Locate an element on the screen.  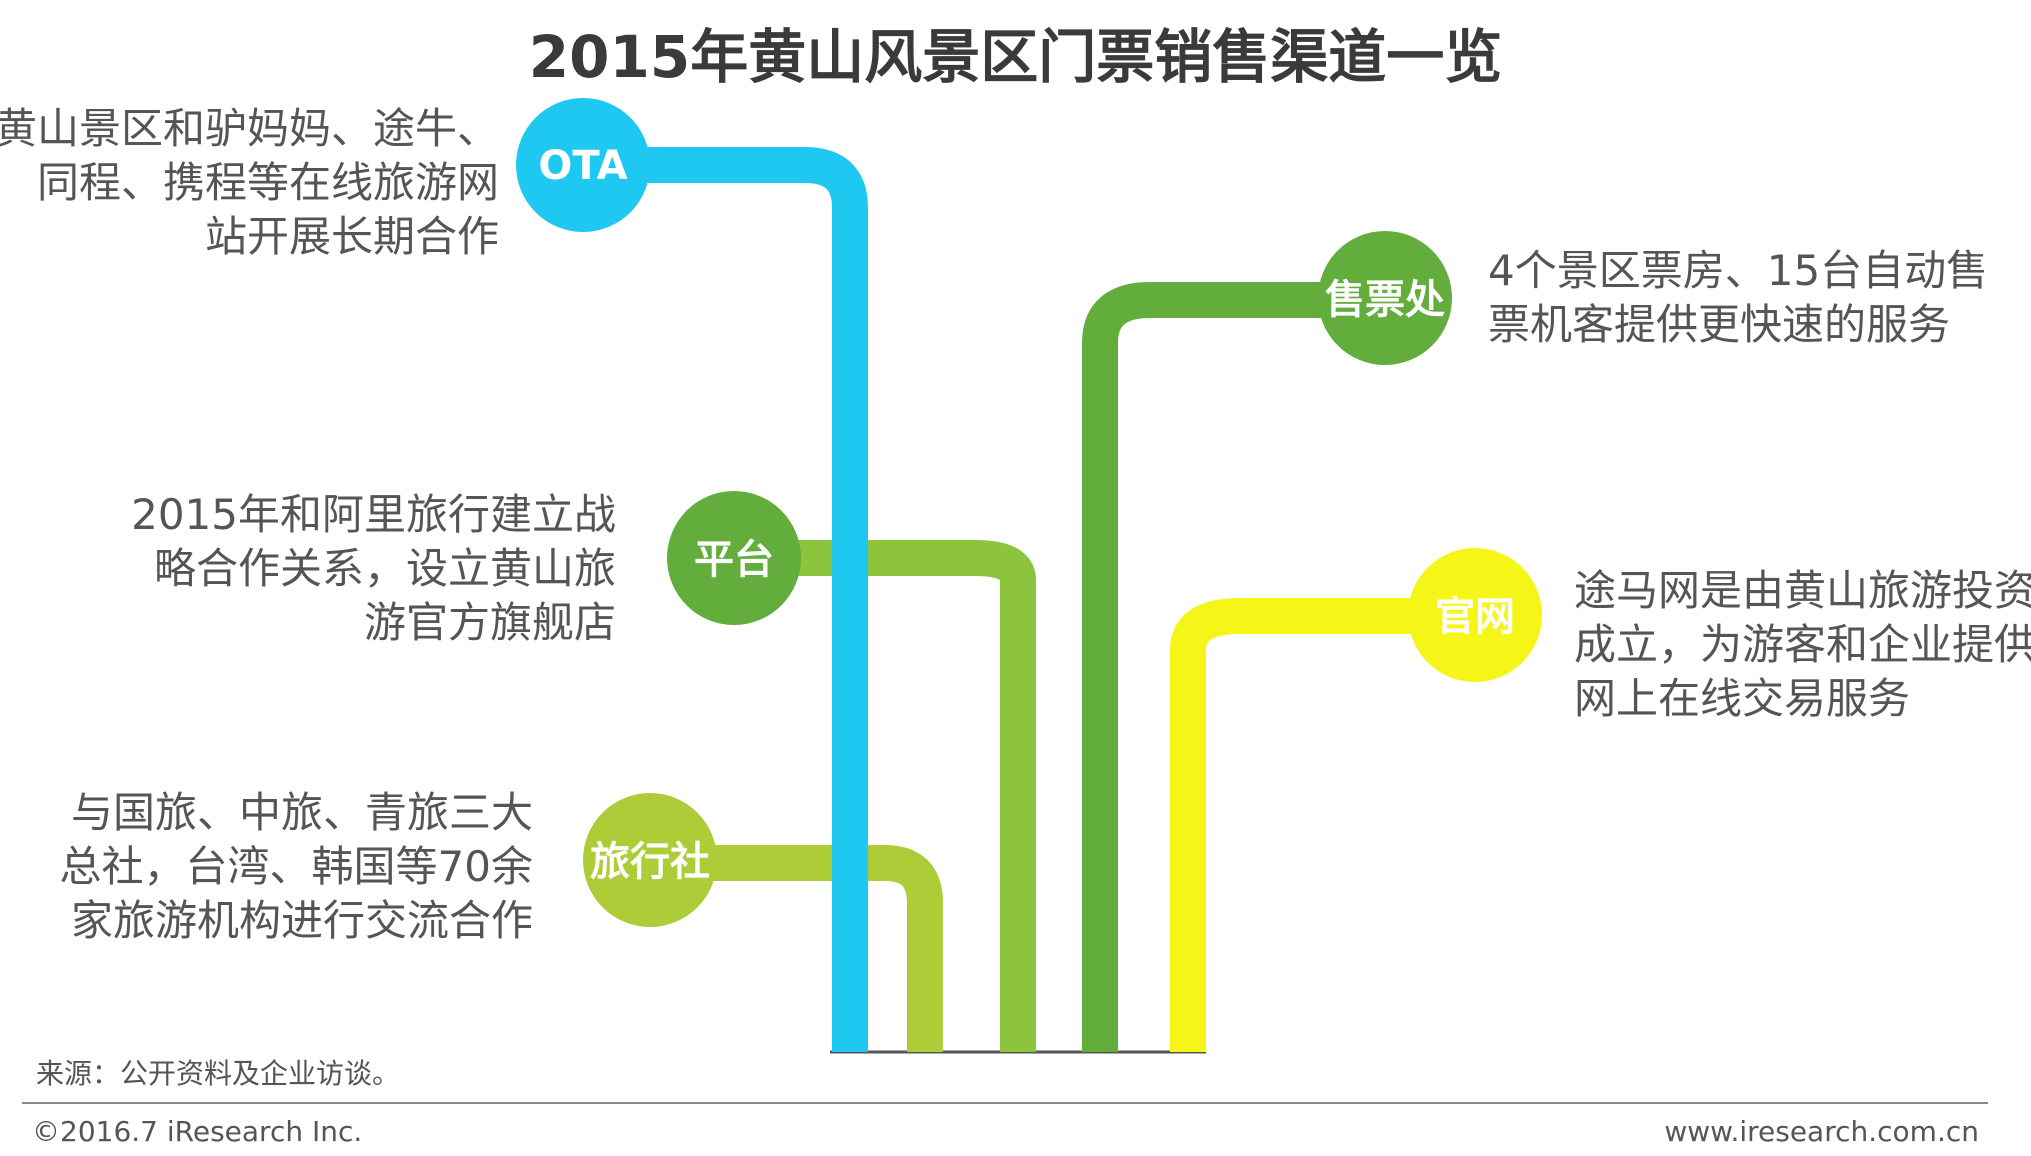
platform-node: 平台 is located at coordinates (734, 558).